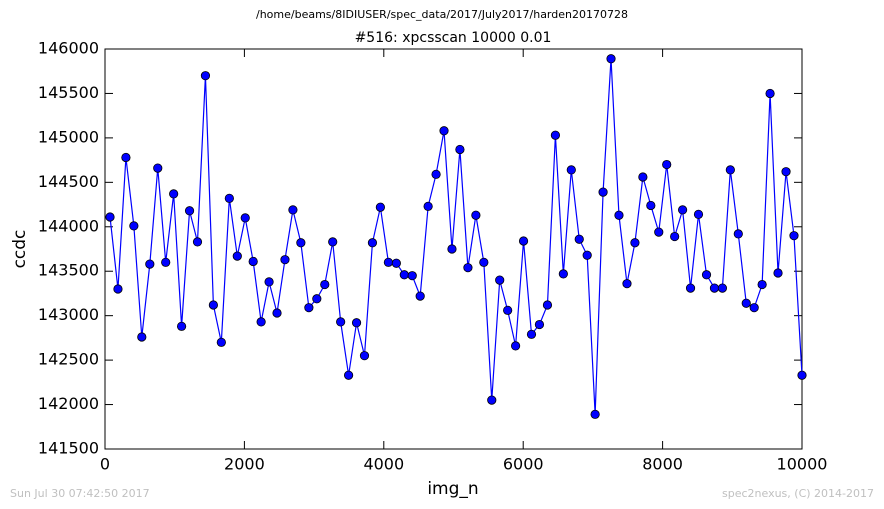 The height and width of the screenshot is (509, 884). What do you see at coordinates (68, 270) in the screenshot?
I see `y-tick-label: 143500` at bounding box center [68, 270].